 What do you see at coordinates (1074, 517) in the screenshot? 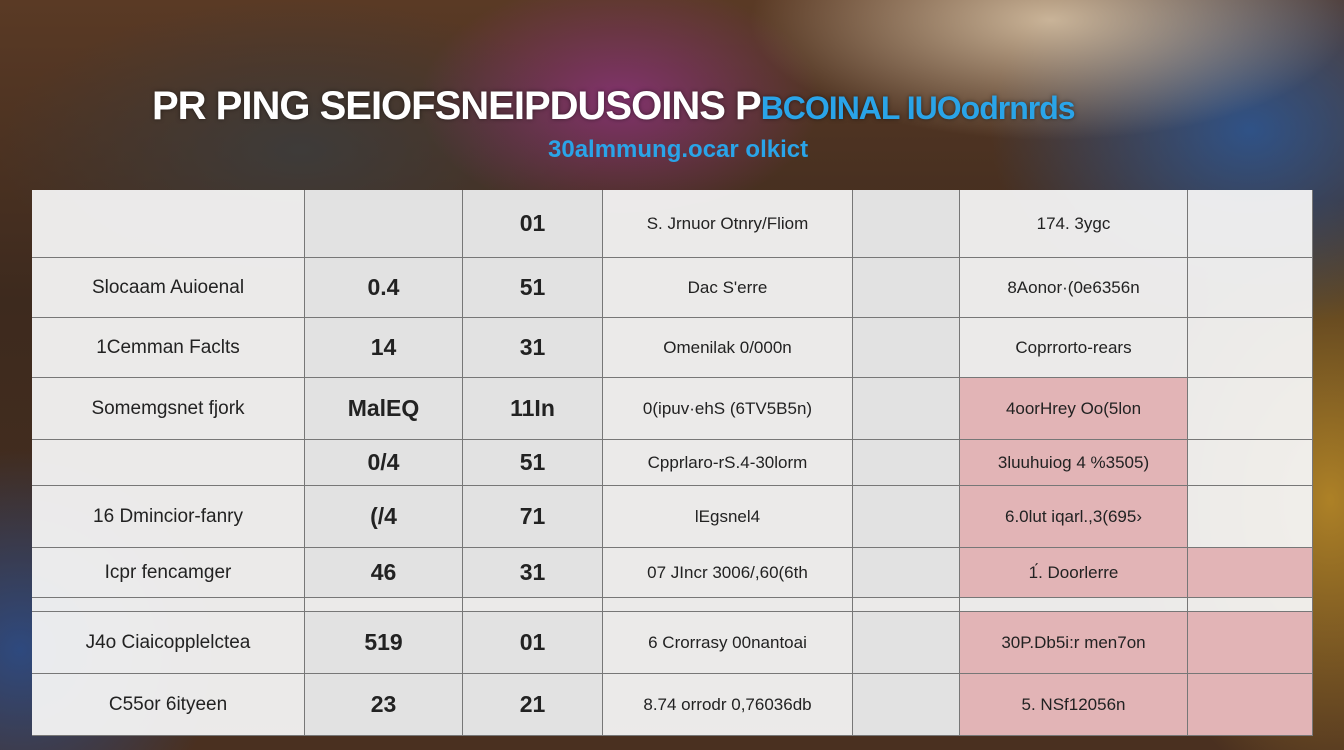
I see `table-cell: 6.0lut iqarl.,3(695›` at bounding box center [1074, 517].